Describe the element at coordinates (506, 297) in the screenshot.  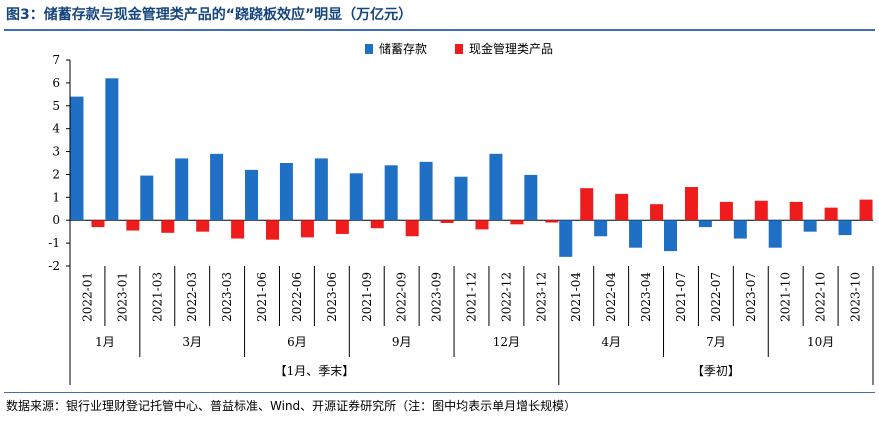
I see `x-tick-label: 2022-12` at that location.